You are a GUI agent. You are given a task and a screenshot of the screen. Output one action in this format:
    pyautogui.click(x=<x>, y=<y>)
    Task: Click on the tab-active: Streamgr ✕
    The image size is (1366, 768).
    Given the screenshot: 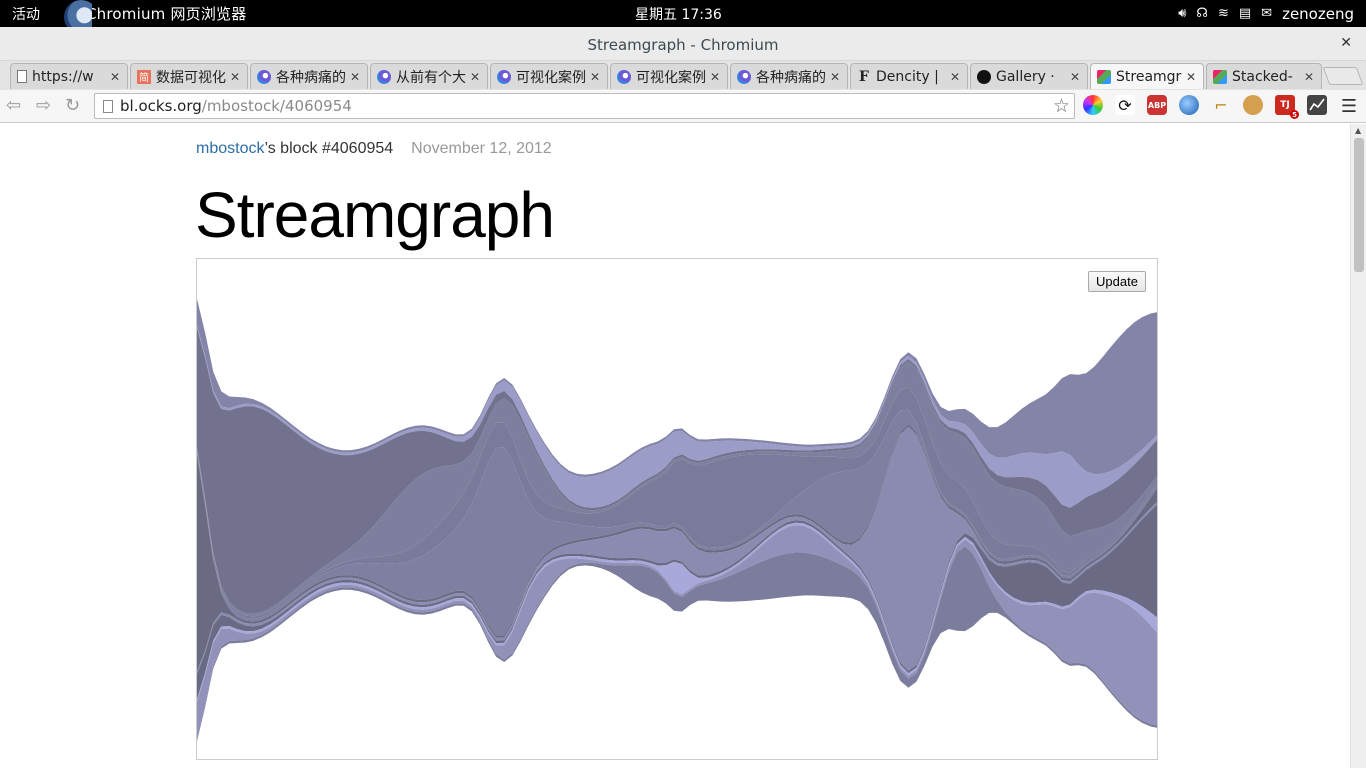 What is the action you would take?
    pyautogui.click(x=1147, y=76)
    